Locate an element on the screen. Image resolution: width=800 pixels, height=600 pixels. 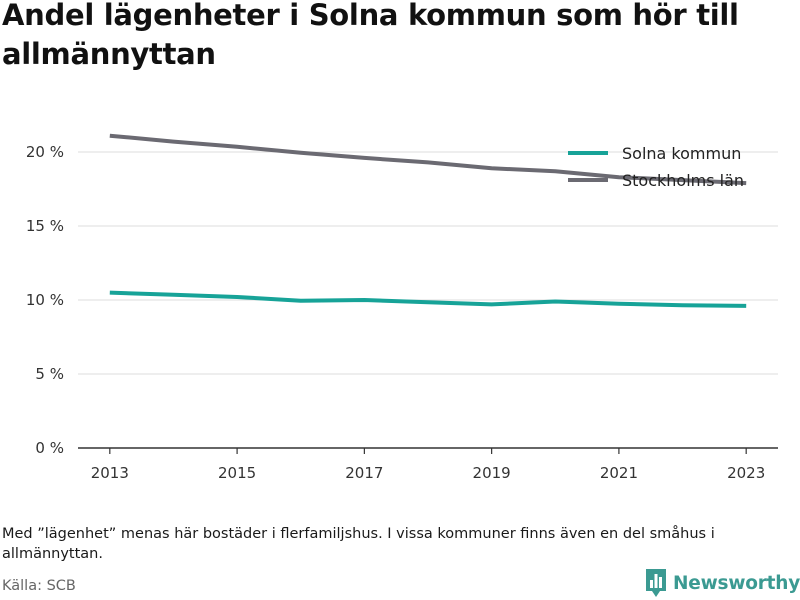
y-axis-tick-labels: 0 % 5 % 10 % 15 % 20 % is located at coordinates (45, 300).